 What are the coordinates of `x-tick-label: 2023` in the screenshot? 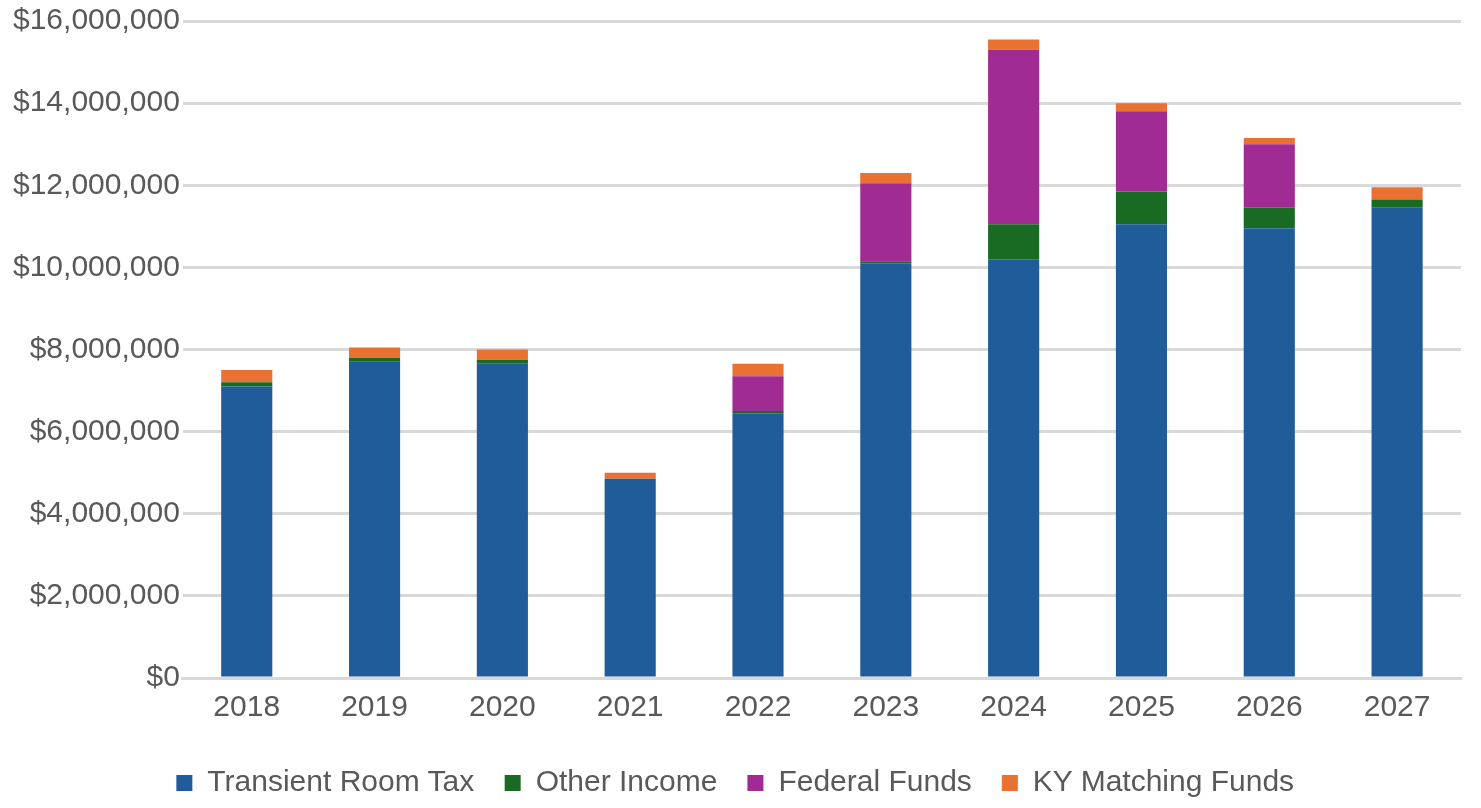 It's located at (886, 706).